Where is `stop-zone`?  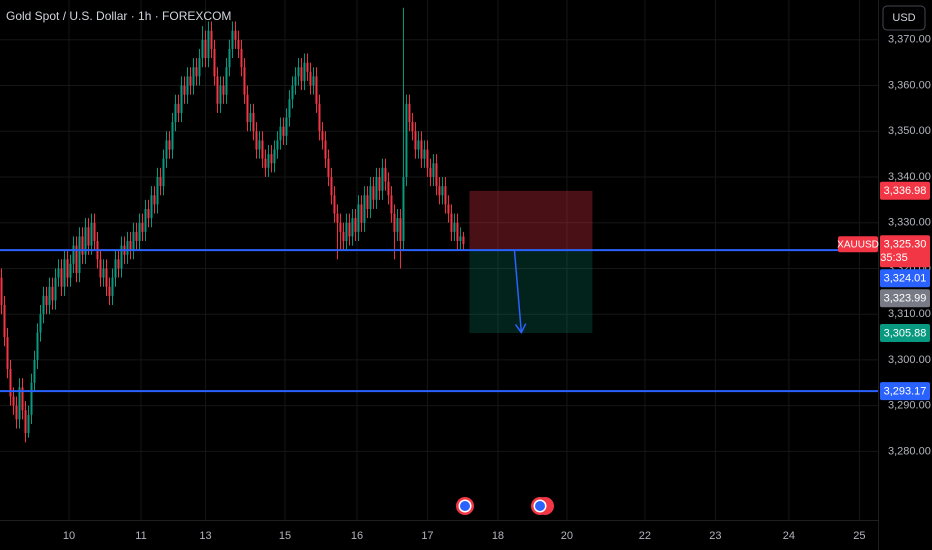
stop-zone is located at coordinates (531, 220).